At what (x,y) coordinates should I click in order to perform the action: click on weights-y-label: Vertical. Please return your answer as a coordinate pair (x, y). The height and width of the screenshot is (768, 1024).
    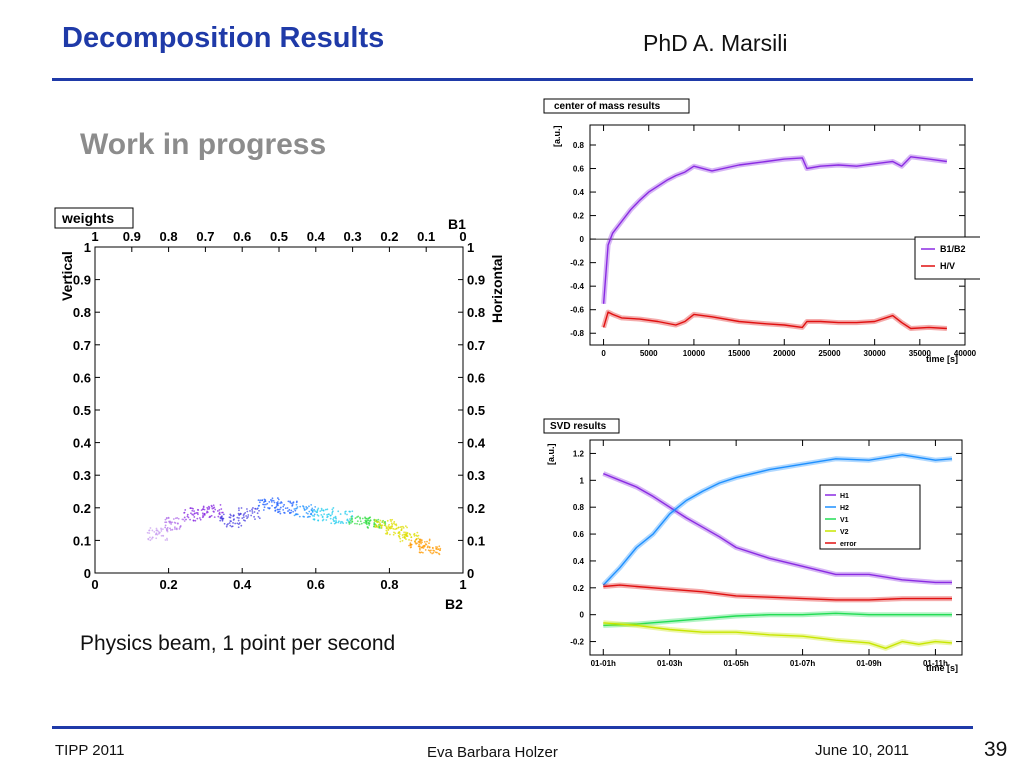
    Looking at the image, I should click on (67, 276).